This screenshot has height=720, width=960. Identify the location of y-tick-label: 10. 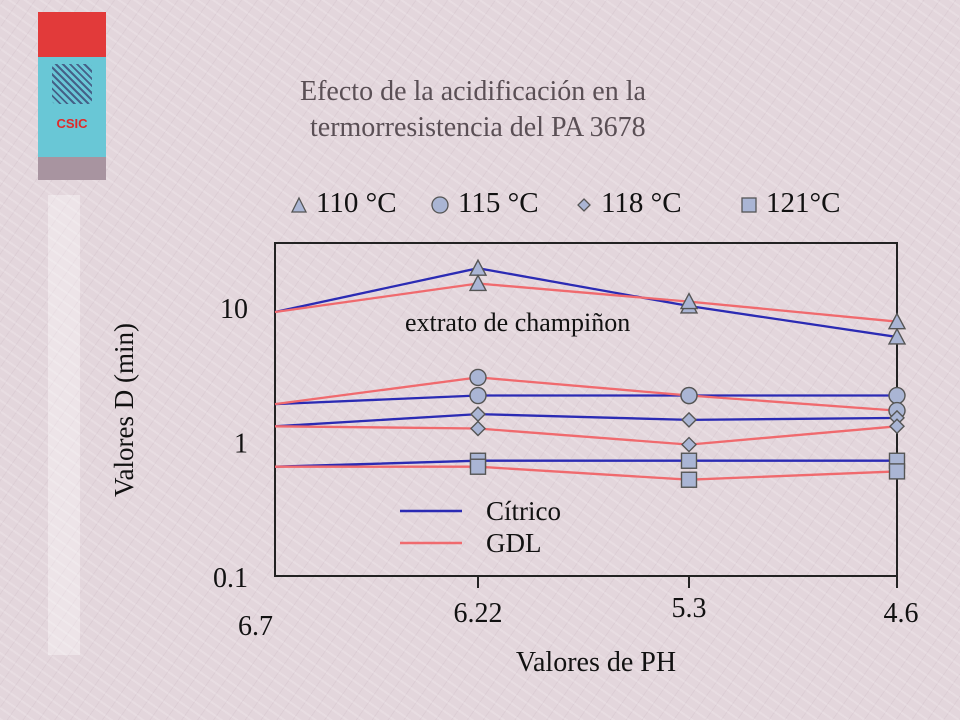
(234, 309).